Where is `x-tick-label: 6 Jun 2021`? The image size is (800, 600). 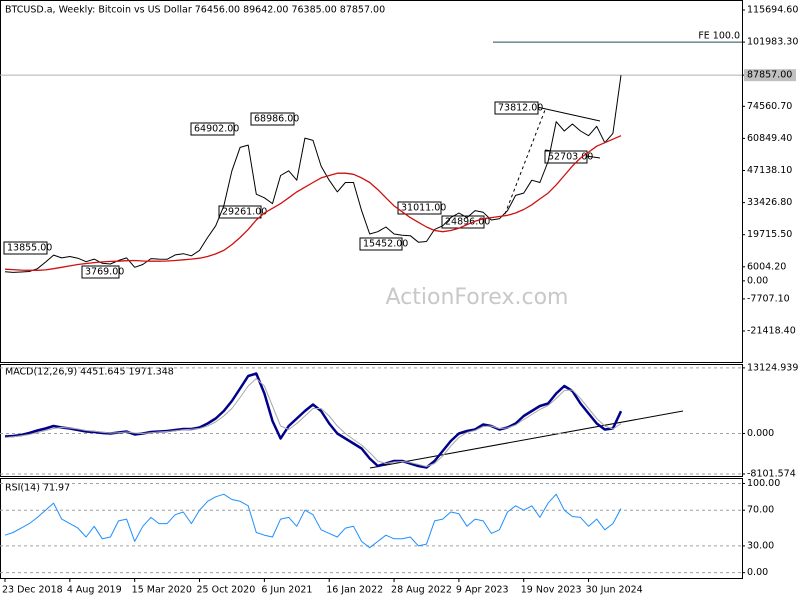
x-tick-label: 6 Jun 2021 is located at coordinates (286, 590).